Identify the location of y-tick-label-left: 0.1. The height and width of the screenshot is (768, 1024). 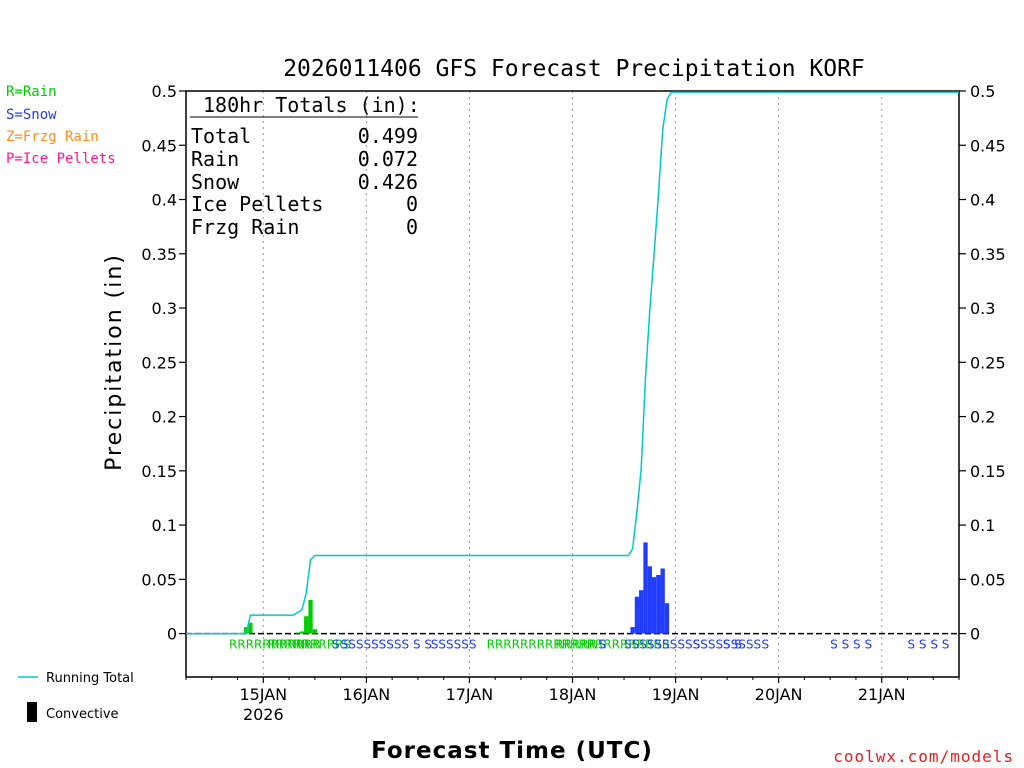
(164, 525).